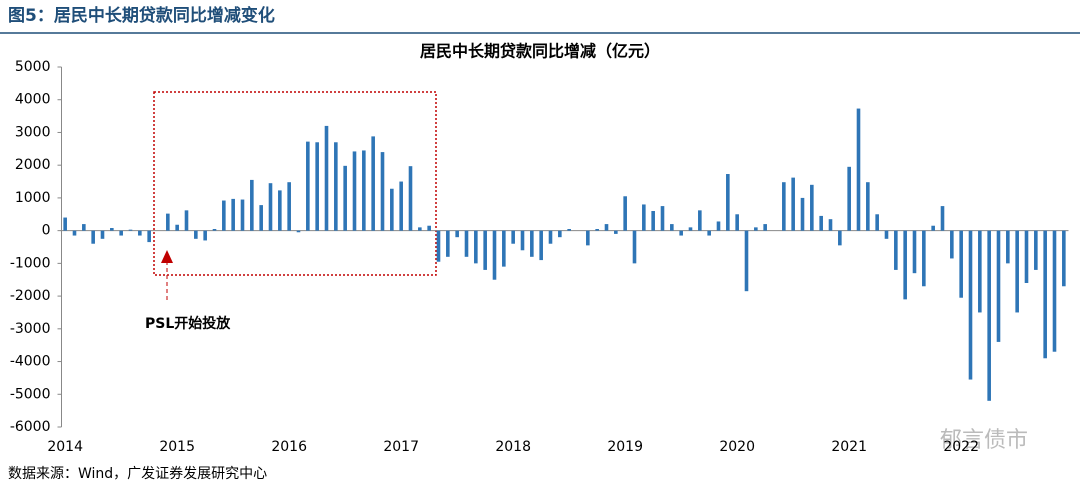  What do you see at coordinates (30, 296) in the screenshot?
I see `y-tick-label: -2000` at bounding box center [30, 296].